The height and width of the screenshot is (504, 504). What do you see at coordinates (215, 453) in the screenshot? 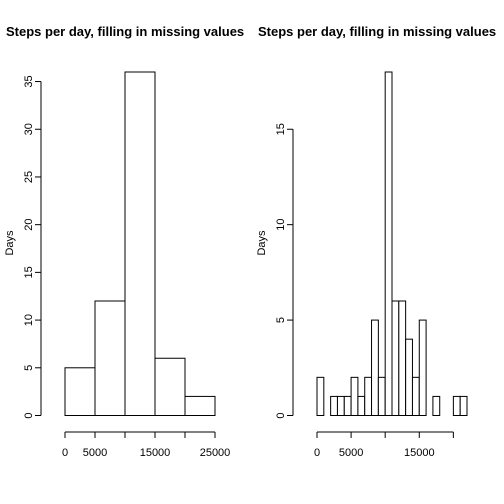
I see `x-tick-label: 25000` at bounding box center [215, 453].